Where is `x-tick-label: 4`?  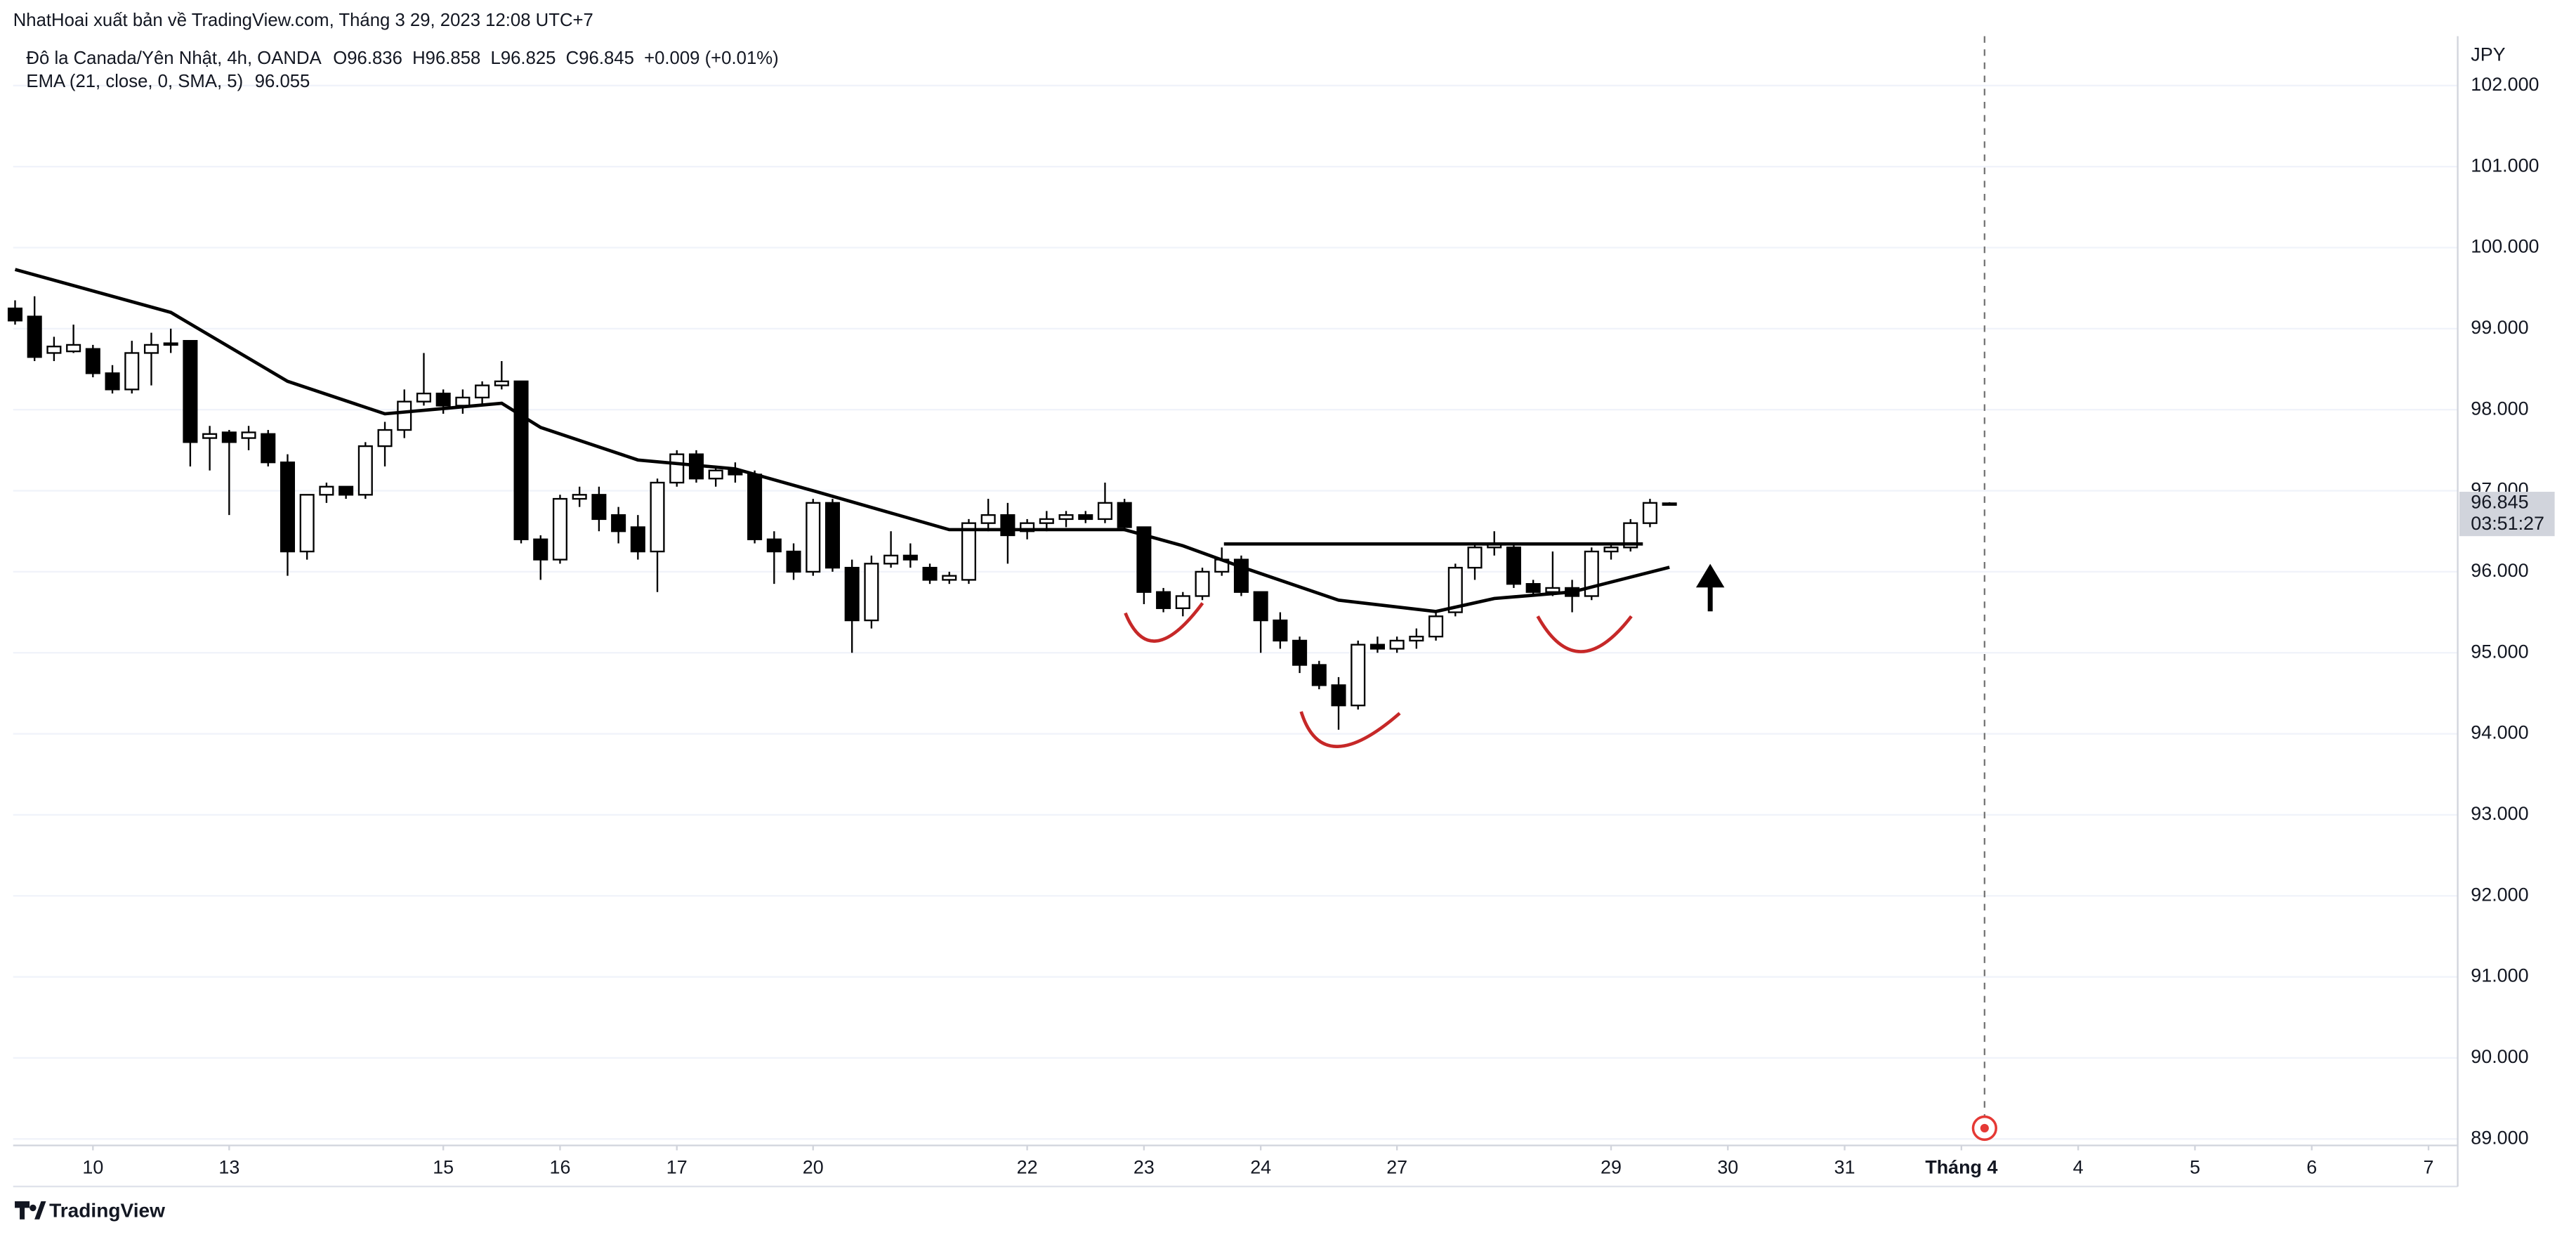 x-tick-label: 4 is located at coordinates (2078, 1166).